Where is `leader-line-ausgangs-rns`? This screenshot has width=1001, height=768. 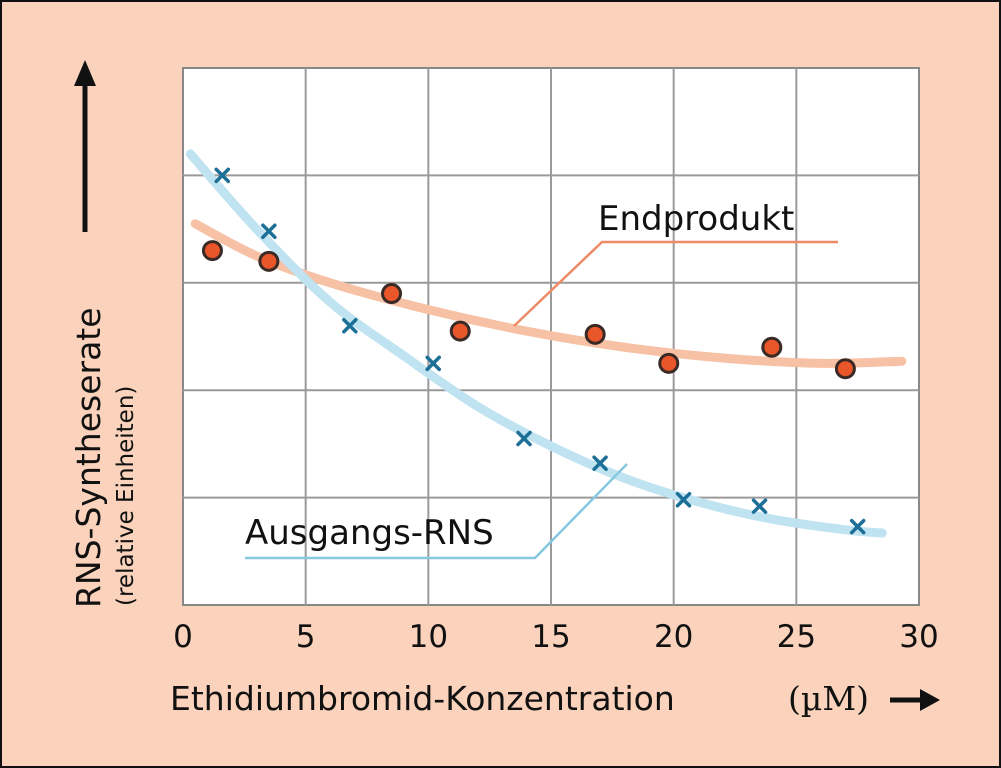 leader-line-ausgangs-rns is located at coordinates (436, 511).